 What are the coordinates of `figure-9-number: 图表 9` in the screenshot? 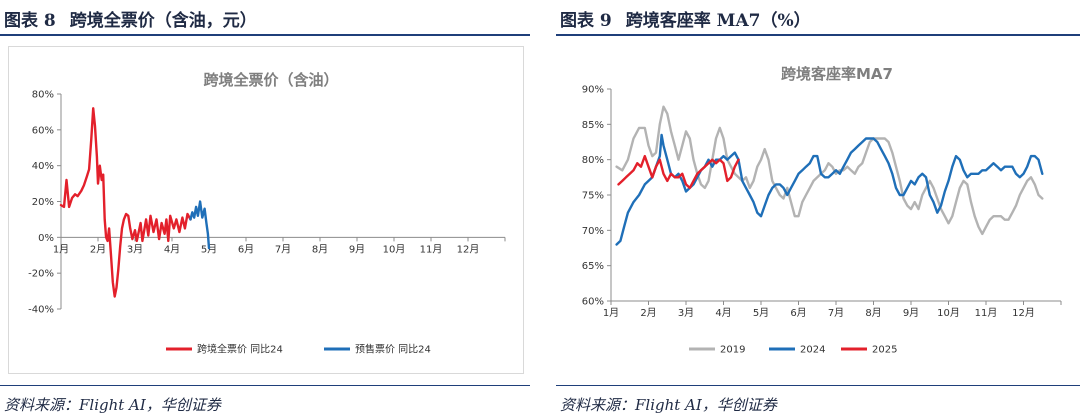 It's located at (586, 21).